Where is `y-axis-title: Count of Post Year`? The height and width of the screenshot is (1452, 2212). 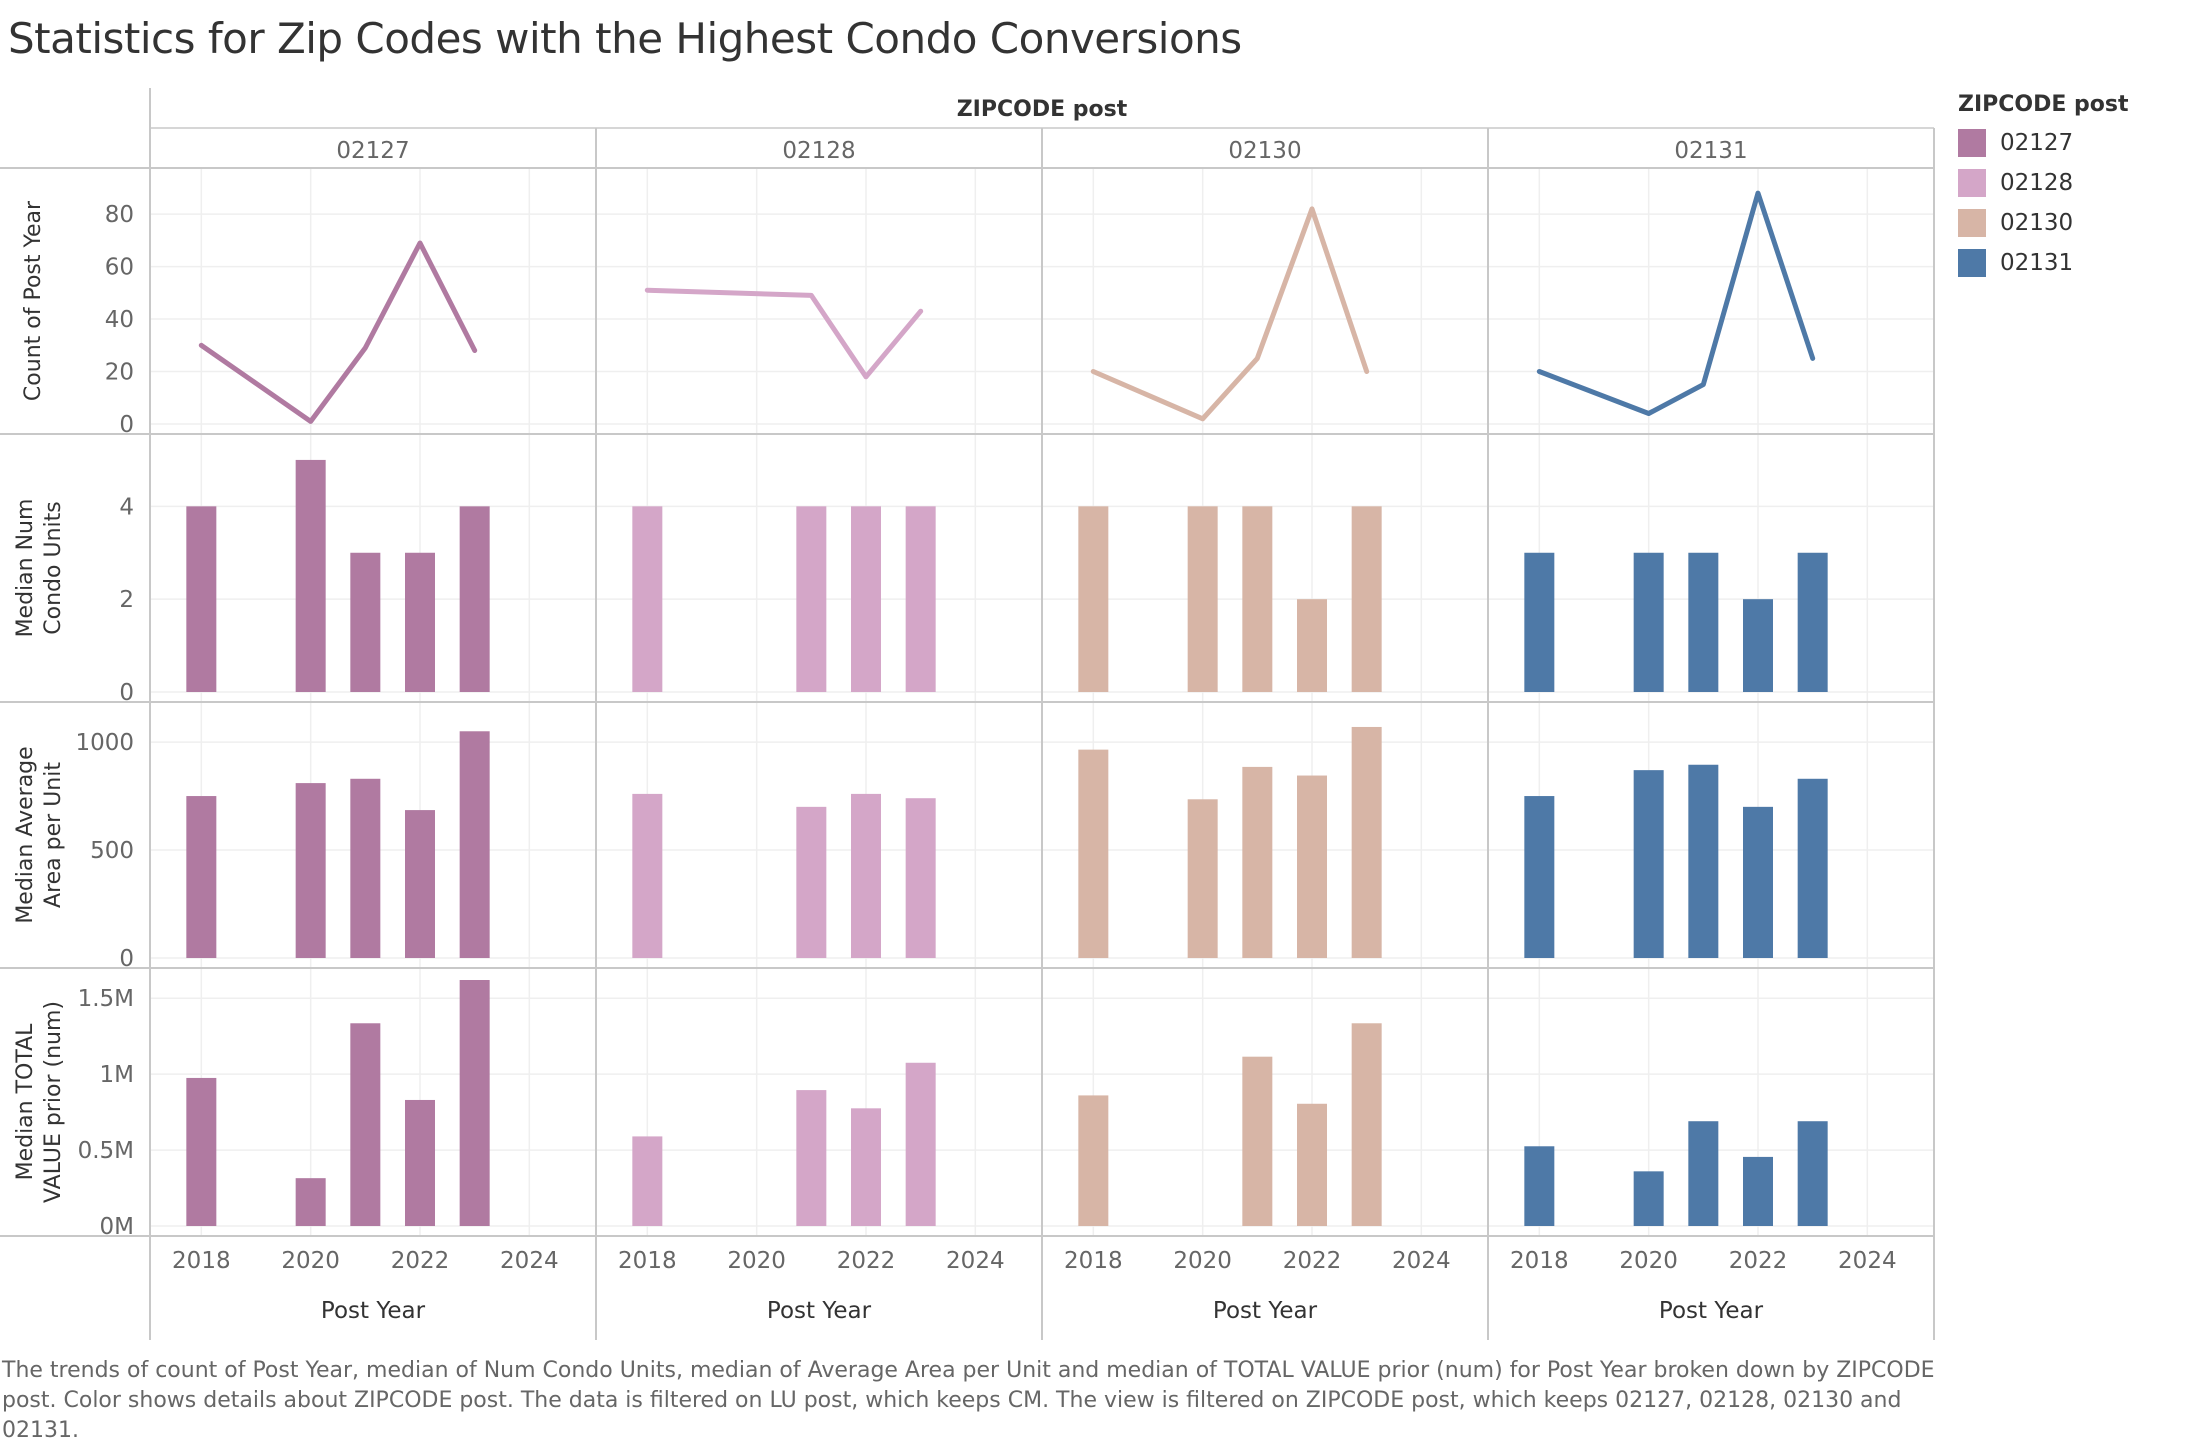
y-axis-title: Count of Post Year is located at coordinates (33, 300).